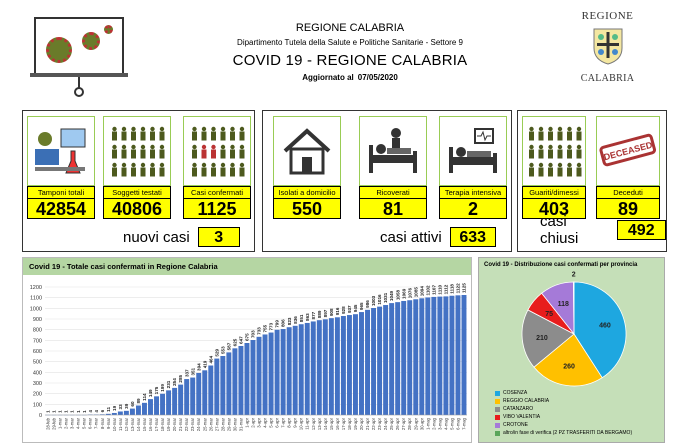 The image size is (685, 446). Describe the element at coordinates (473, 151) in the screenshot. I see `intensive-care-icon` at that location.